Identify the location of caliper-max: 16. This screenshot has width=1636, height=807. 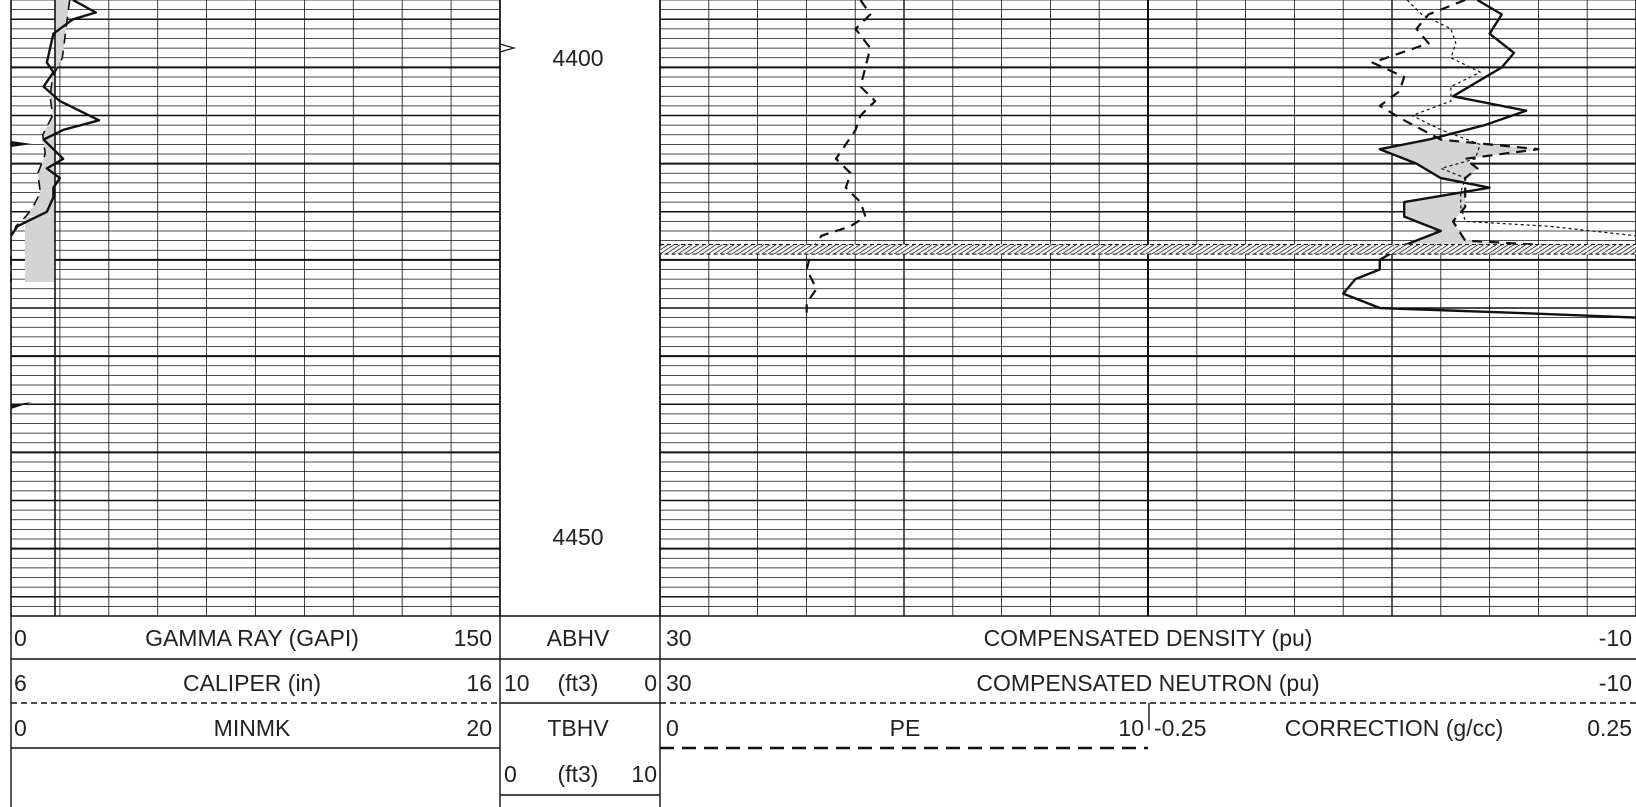
(479, 683).